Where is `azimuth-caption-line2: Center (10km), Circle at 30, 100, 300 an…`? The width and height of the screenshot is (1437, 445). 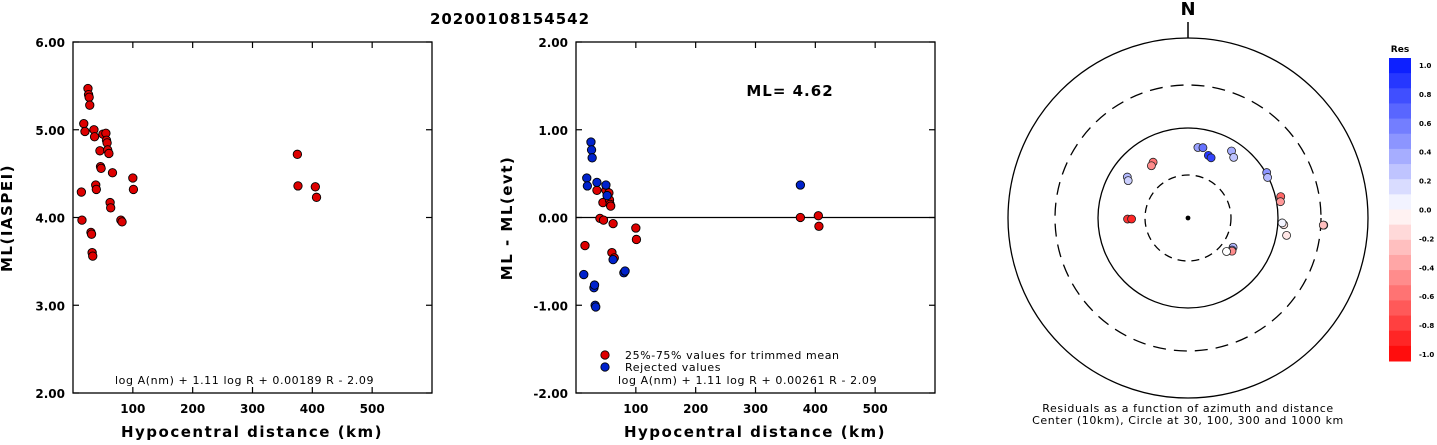
azimuth-caption-line2: Center (10km), Circle at 30, 100, 300 an… is located at coordinates (1188, 420).